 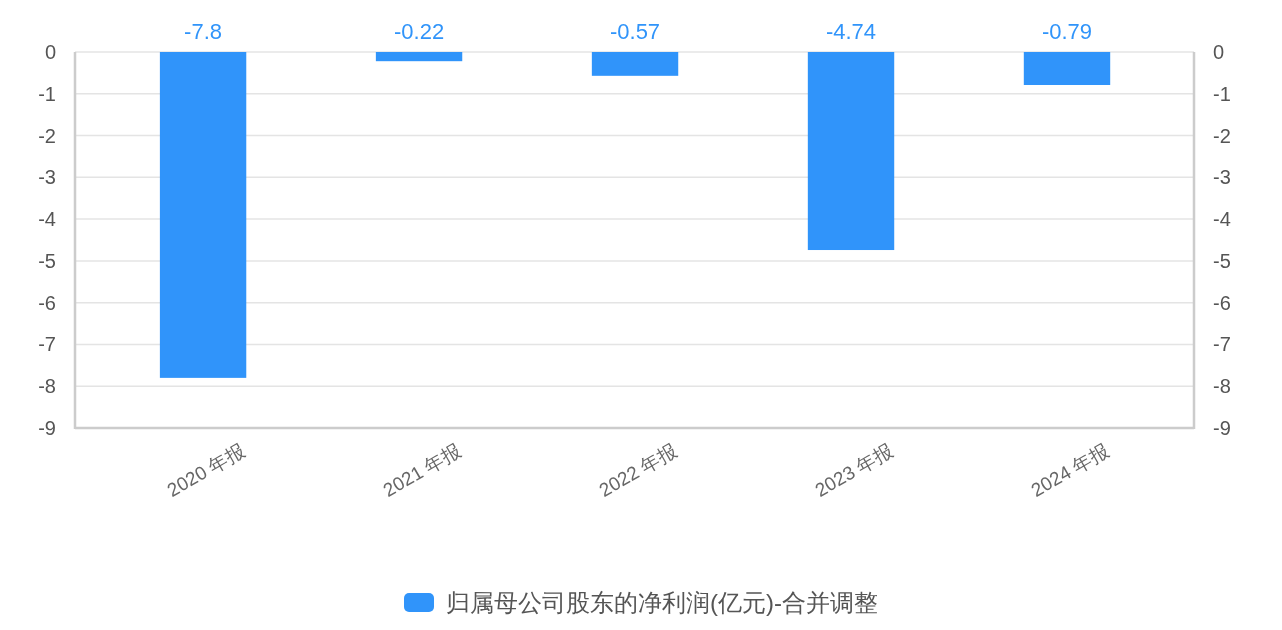 I want to click on y-tick-label: 0, so click(x=50, y=52).